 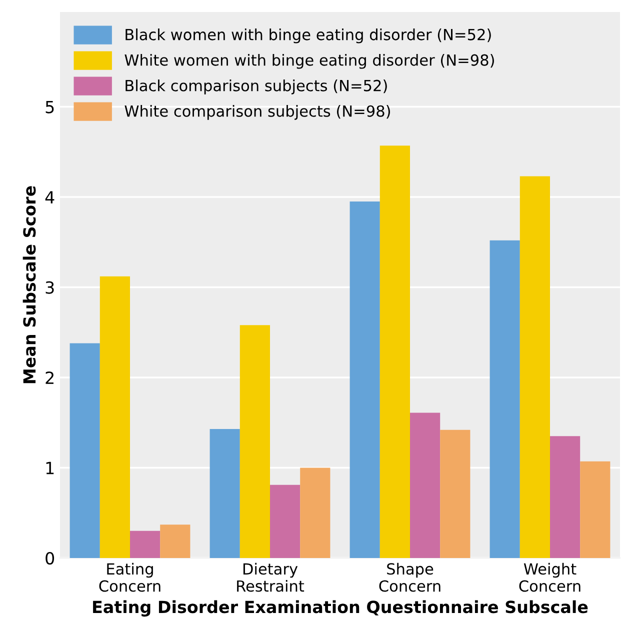 What do you see at coordinates (308, 36) in the screenshot?
I see `legend-label: Black women with binge eating disorder (N=52)` at bounding box center [308, 36].